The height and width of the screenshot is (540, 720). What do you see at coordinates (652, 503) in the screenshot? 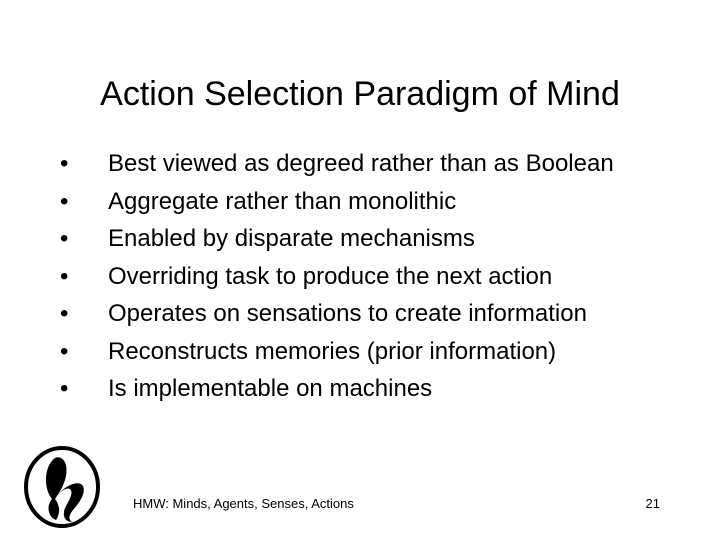
I see `page-number: 21` at bounding box center [652, 503].